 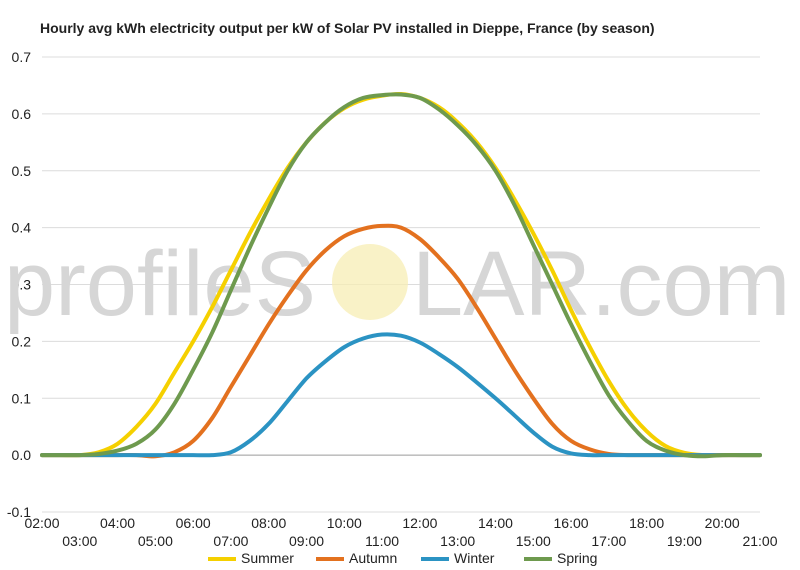 I want to click on legend-label-summer: Summer, so click(x=267, y=558).